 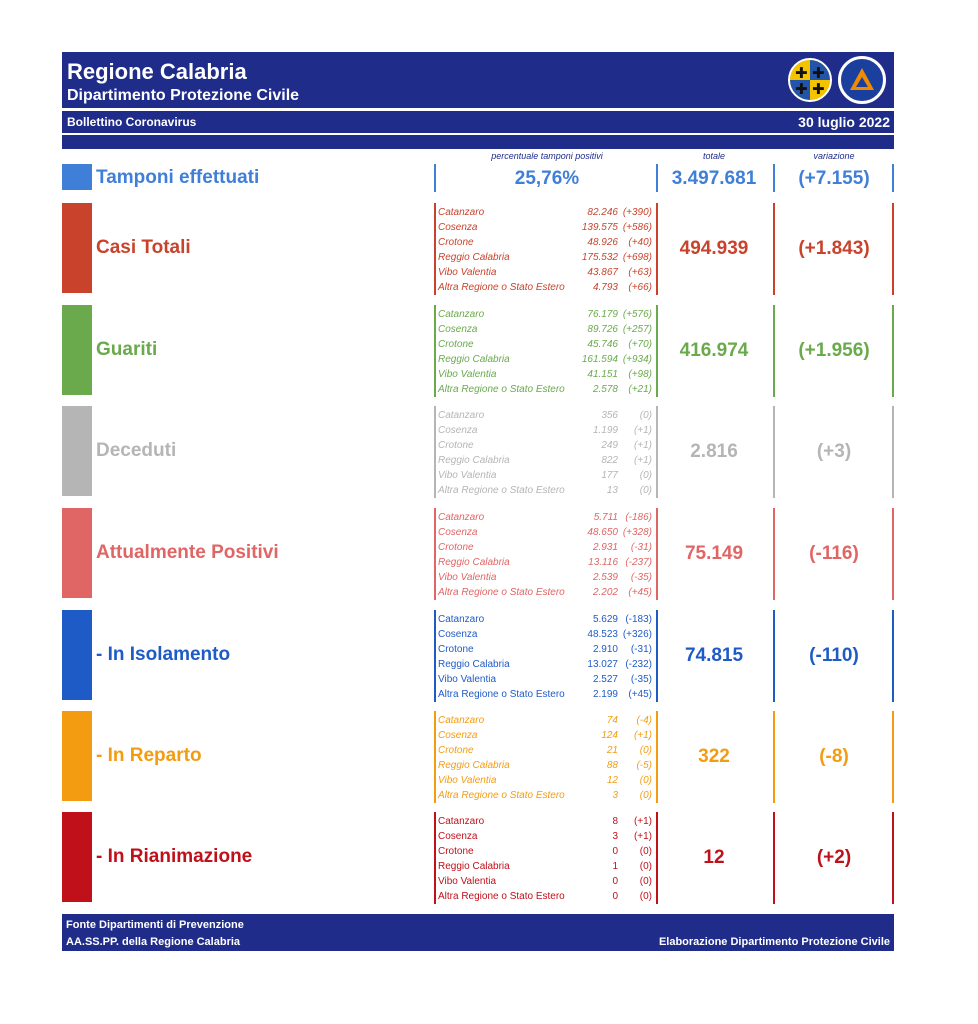 I want to click on category-total: 416.974, so click(x=714, y=350).